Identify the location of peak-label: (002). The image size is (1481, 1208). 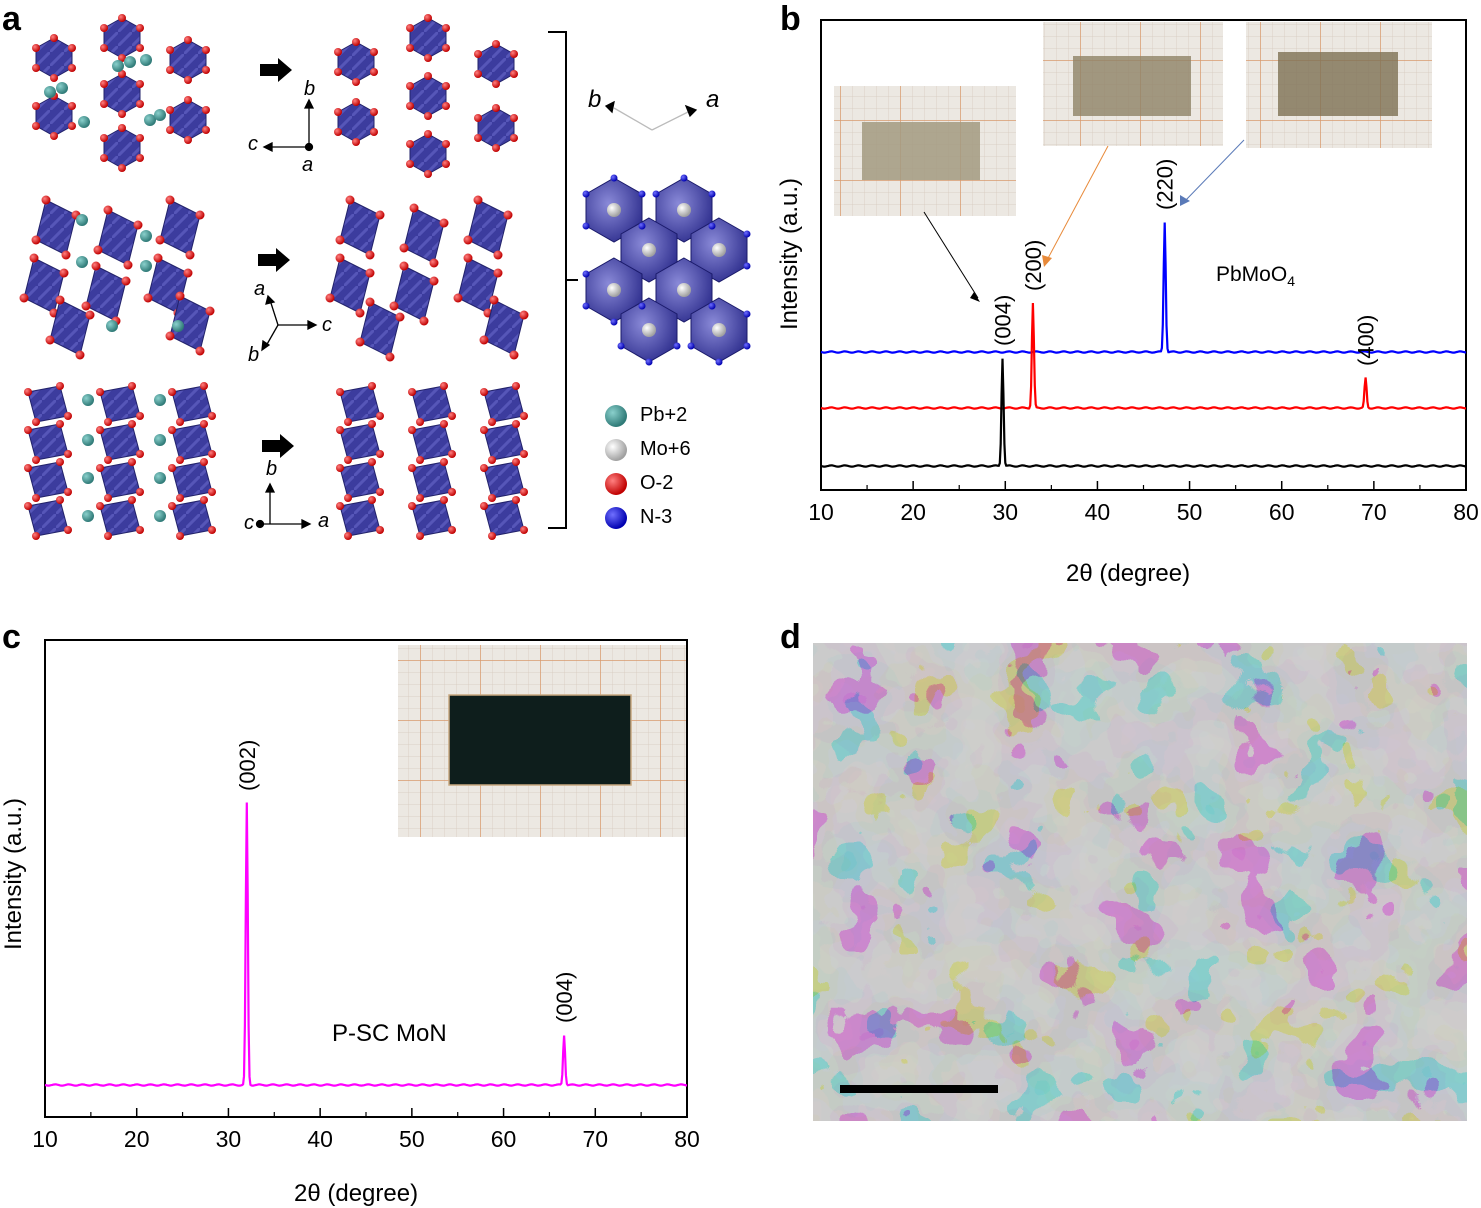
(247, 765).